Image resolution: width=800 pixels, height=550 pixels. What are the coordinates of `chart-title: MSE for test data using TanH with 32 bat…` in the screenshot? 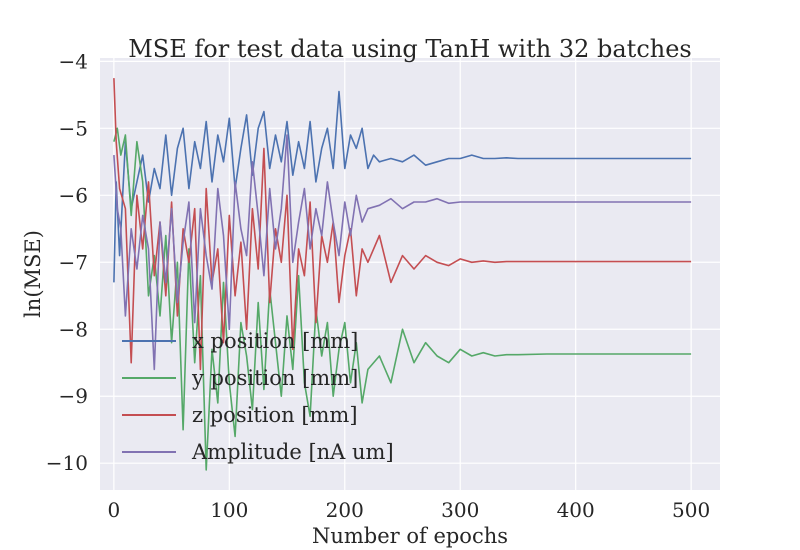 It's located at (410, 49).